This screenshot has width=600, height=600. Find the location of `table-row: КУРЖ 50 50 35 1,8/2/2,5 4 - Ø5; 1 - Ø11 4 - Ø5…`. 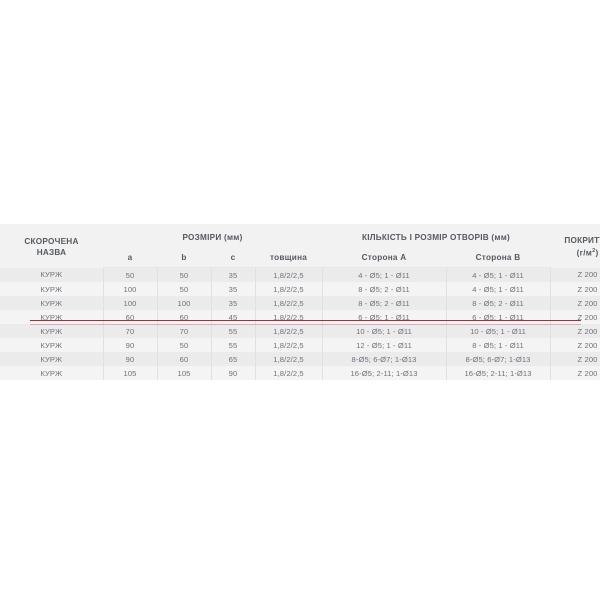

table-row: КУРЖ 50 50 35 1,8/2/2,5 4 - Ø5; 1 - Ø11 4 - Ø5… is located at coordinates (300, 274).